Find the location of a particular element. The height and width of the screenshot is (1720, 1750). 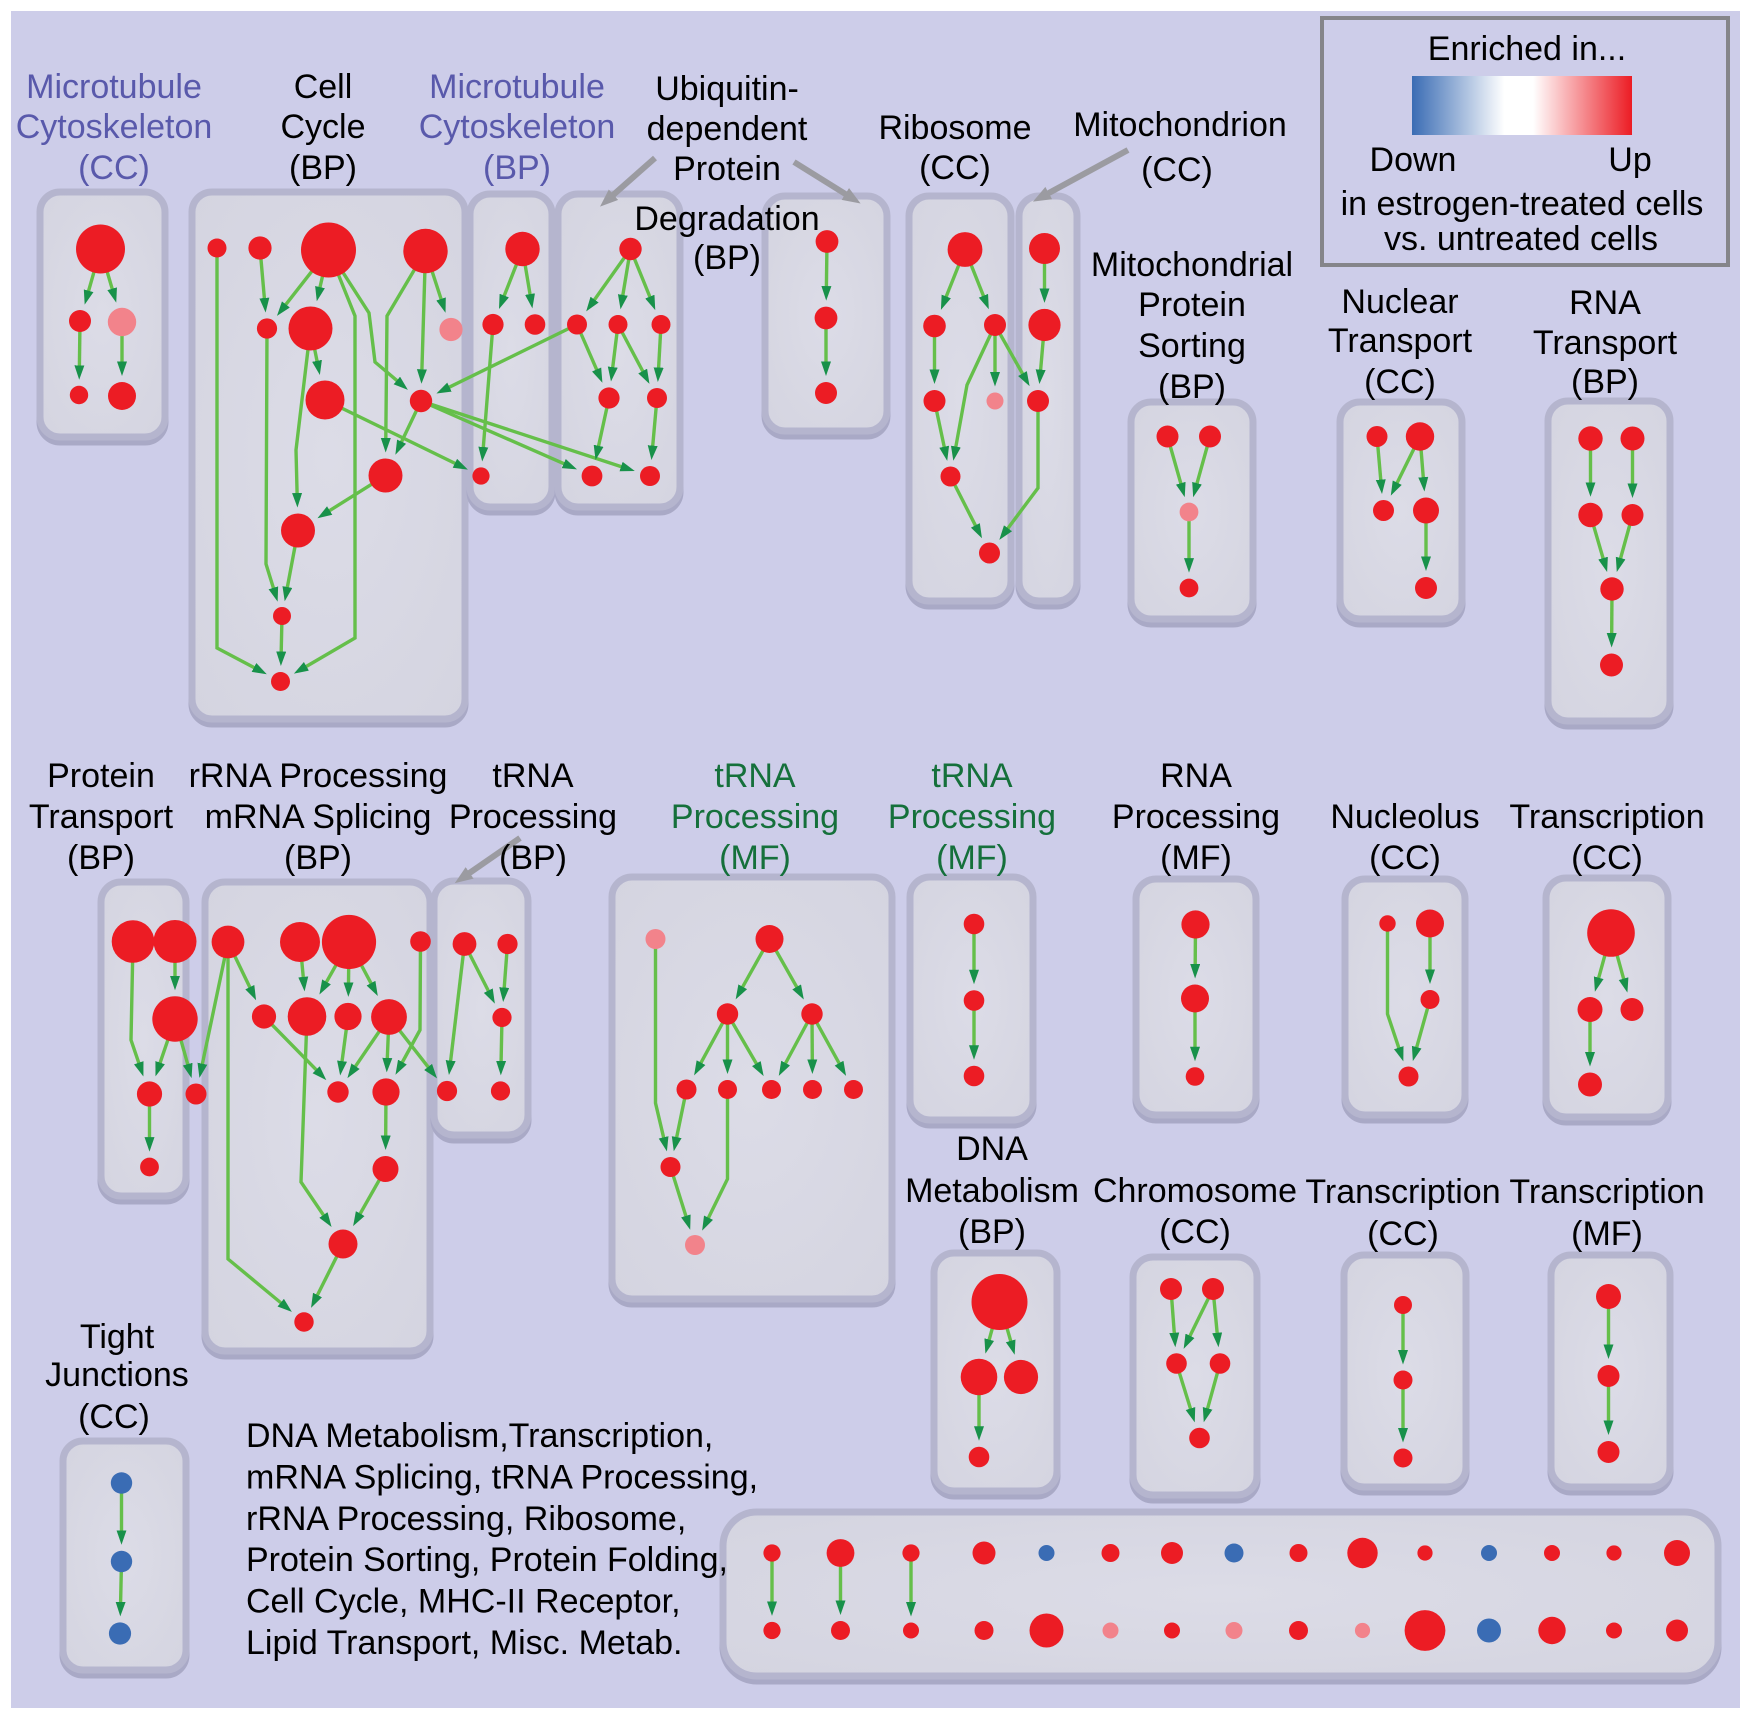

svg-text: Cell is located at coordinates (323, 87).